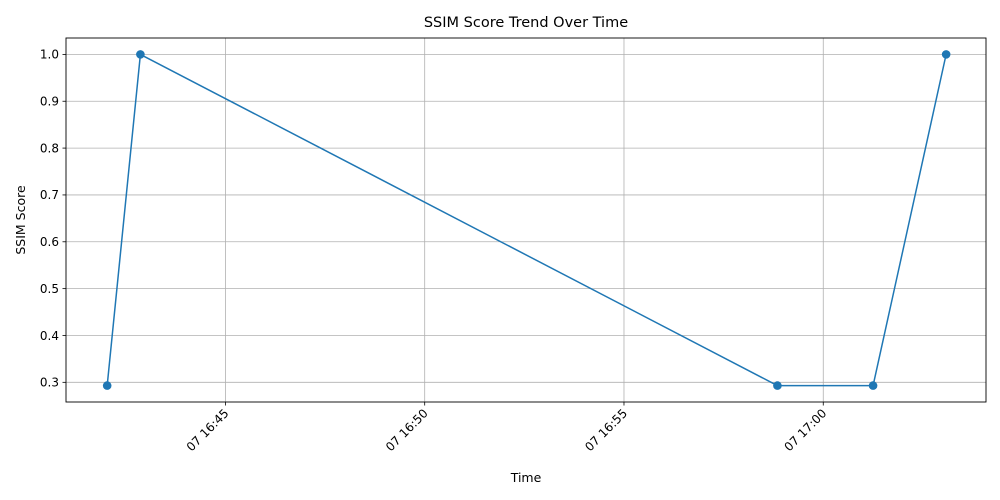 The image size is (1000, 500). Describe the element at coordinates (526, 477) in the screenshot. I see `x-axis-label: Time` at that location.